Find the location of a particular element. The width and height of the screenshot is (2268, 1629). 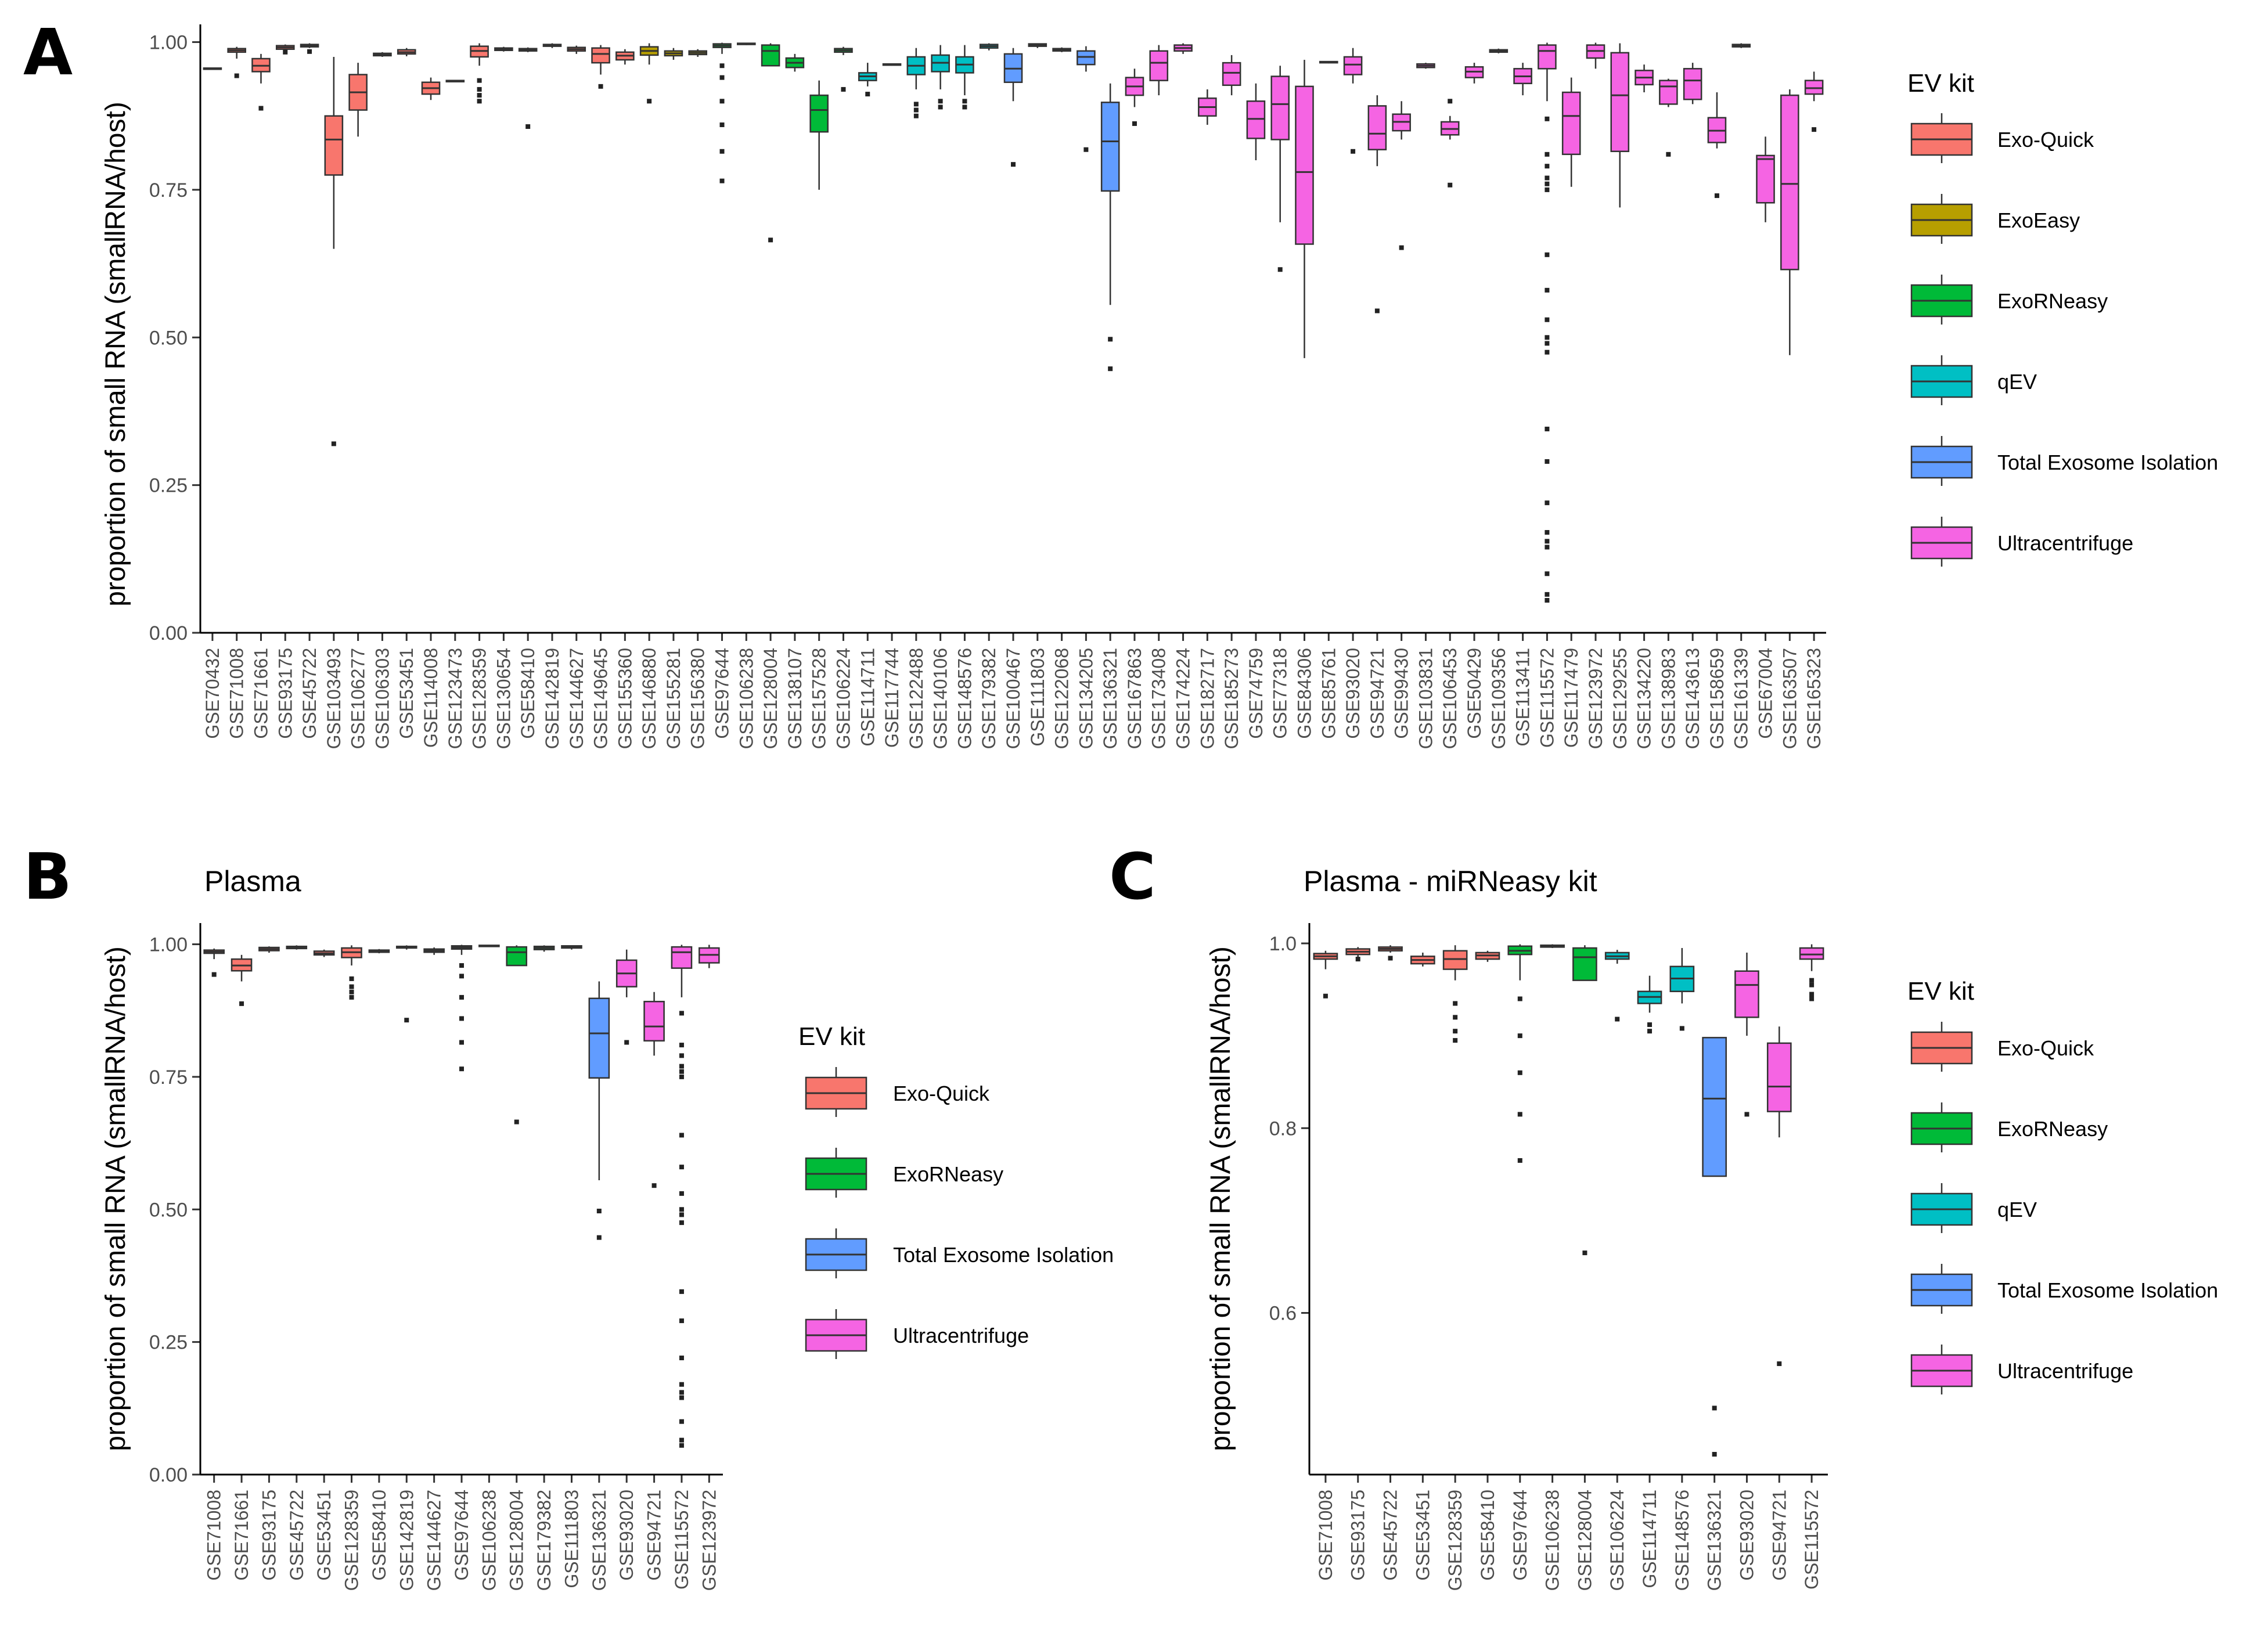

x-tick-label: GSE138107 is located at coordinates (795, 698).